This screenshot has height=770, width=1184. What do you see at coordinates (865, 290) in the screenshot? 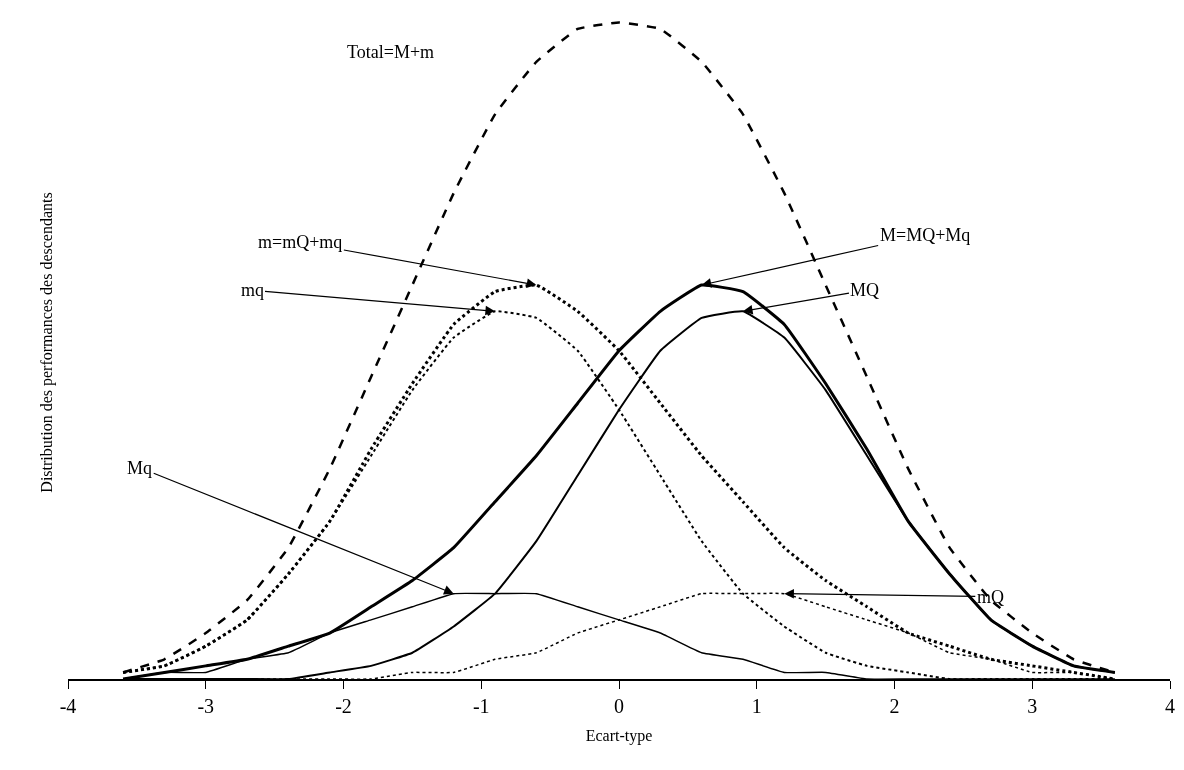
I see `annotation: MQ` at bounding box center [865, 290].